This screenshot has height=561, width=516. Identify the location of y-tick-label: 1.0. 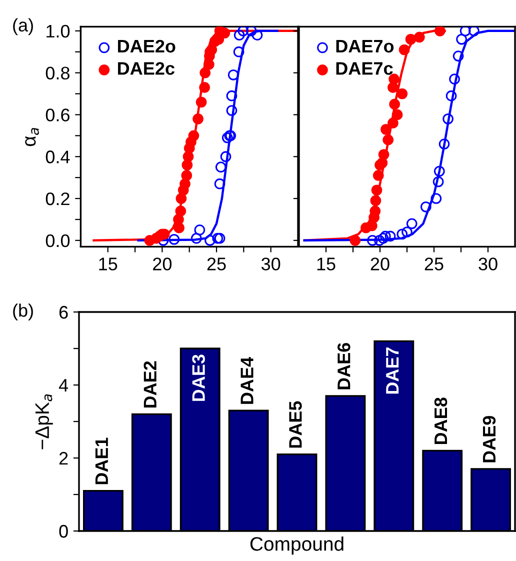
(58, 31).